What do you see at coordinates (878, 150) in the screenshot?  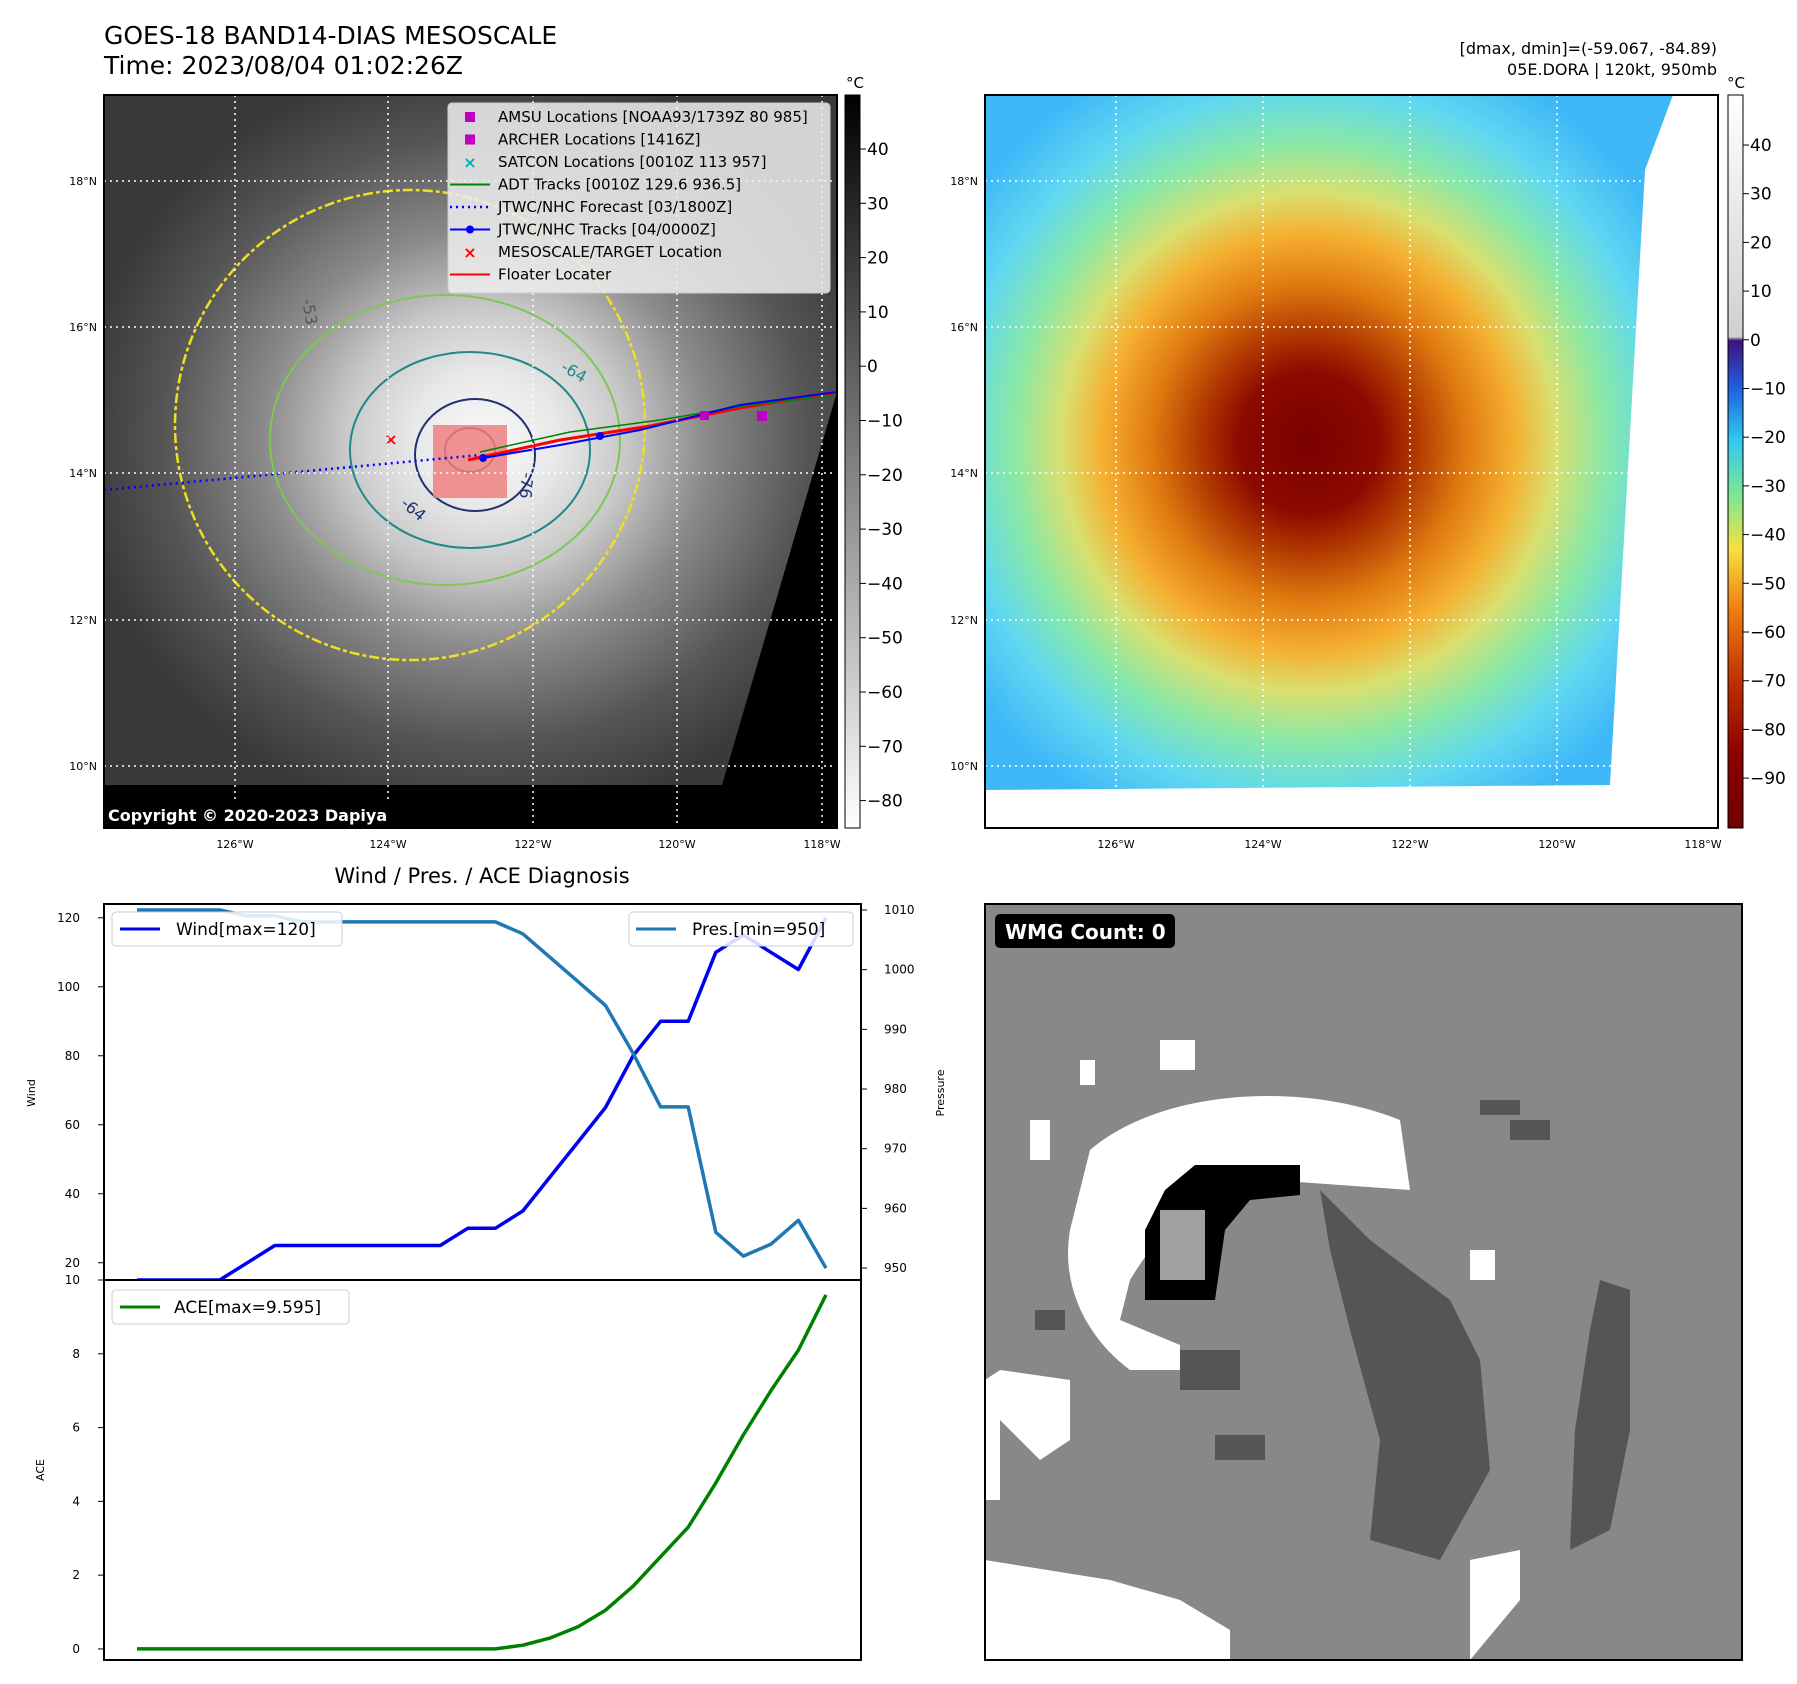 I see `colorbar-tick-label: 40` at bounding box center [878, 150].